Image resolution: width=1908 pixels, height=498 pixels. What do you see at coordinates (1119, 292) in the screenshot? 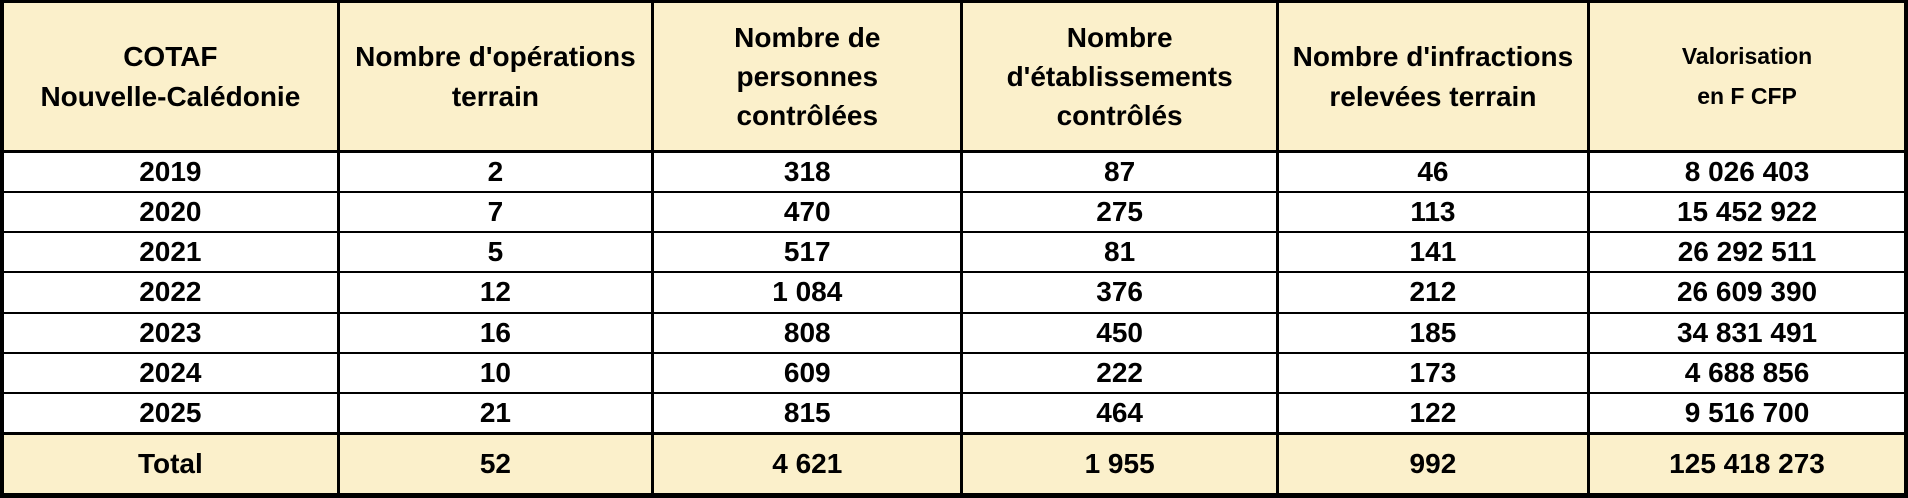
I see `etablissements-cell: 376` at bounding box center [1119, 292].